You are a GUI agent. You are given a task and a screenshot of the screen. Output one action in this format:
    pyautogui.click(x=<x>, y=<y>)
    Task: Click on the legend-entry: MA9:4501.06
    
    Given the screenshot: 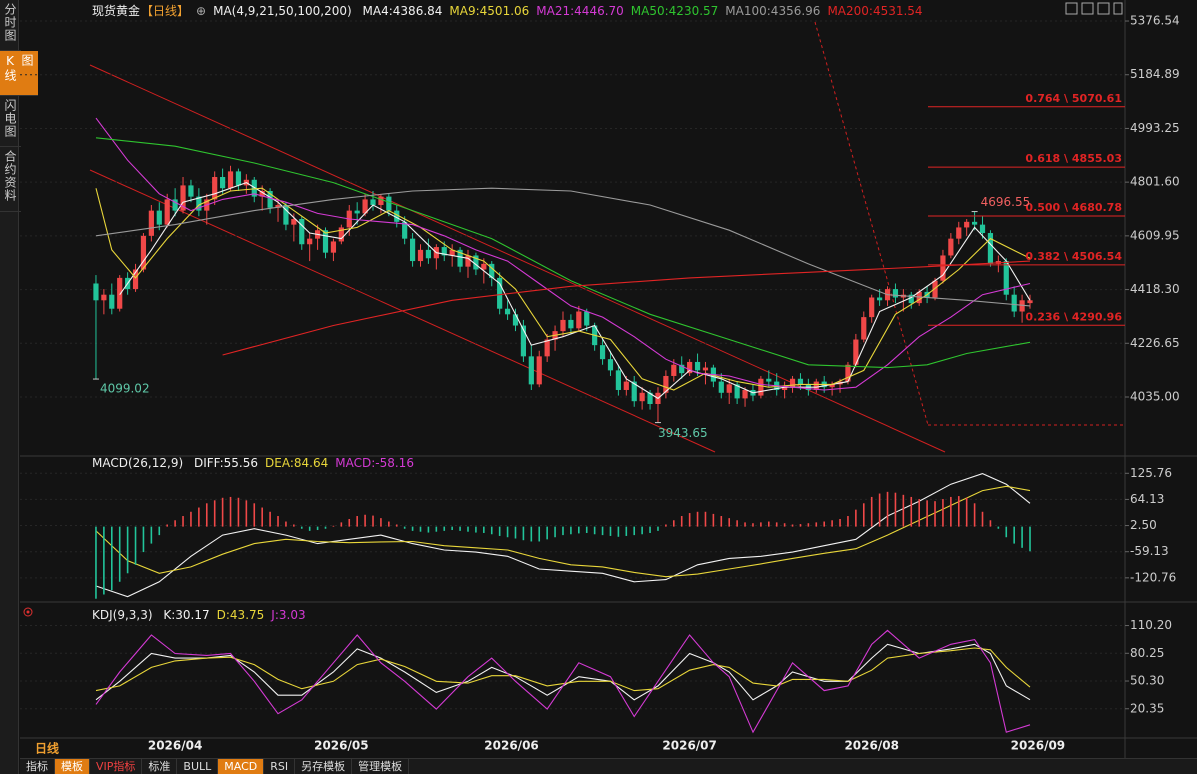 What is the action you would take?
    pyautogui.click(x=489, y=11)
    